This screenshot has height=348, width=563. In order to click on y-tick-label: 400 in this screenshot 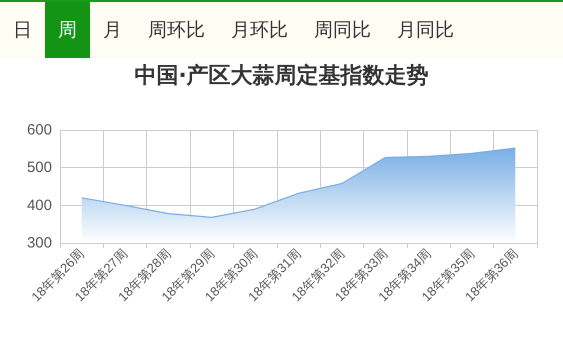, I will do `click(39, 205)`.